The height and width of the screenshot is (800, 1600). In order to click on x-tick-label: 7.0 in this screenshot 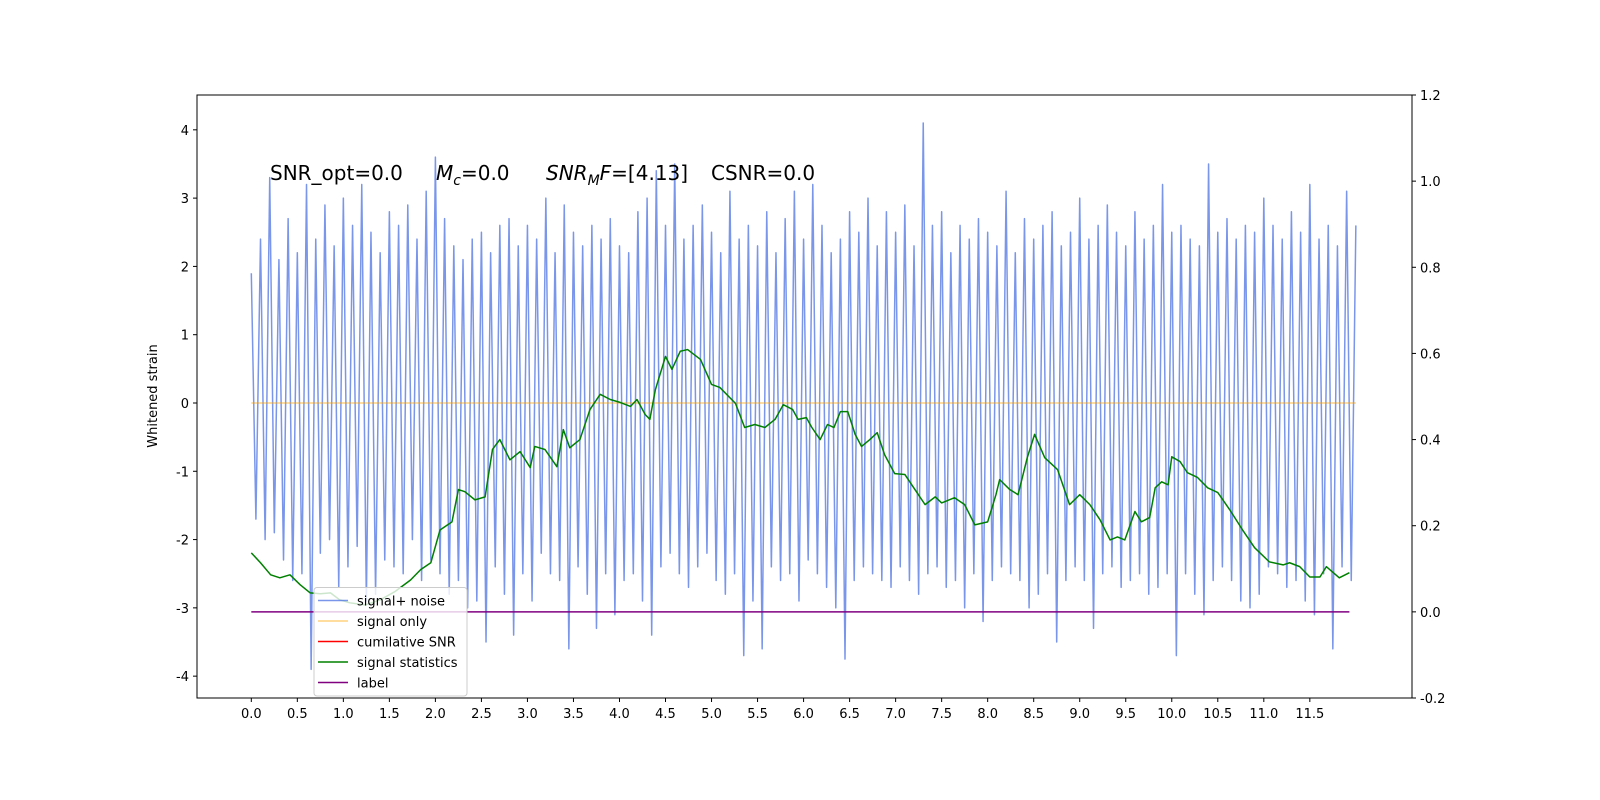, I will do `click(895, 714)`.